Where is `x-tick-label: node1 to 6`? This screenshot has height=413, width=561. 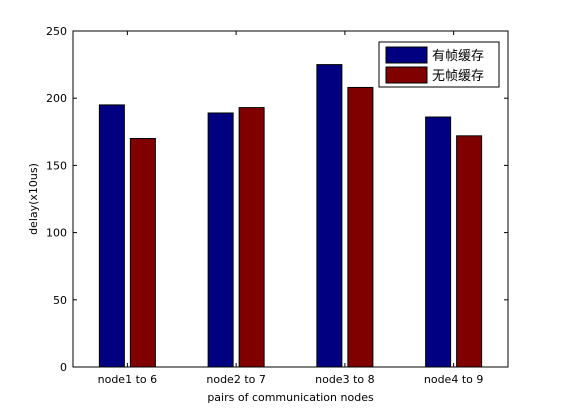 x-tick-label: node1 to 6 is located at coordinates (128, 379).